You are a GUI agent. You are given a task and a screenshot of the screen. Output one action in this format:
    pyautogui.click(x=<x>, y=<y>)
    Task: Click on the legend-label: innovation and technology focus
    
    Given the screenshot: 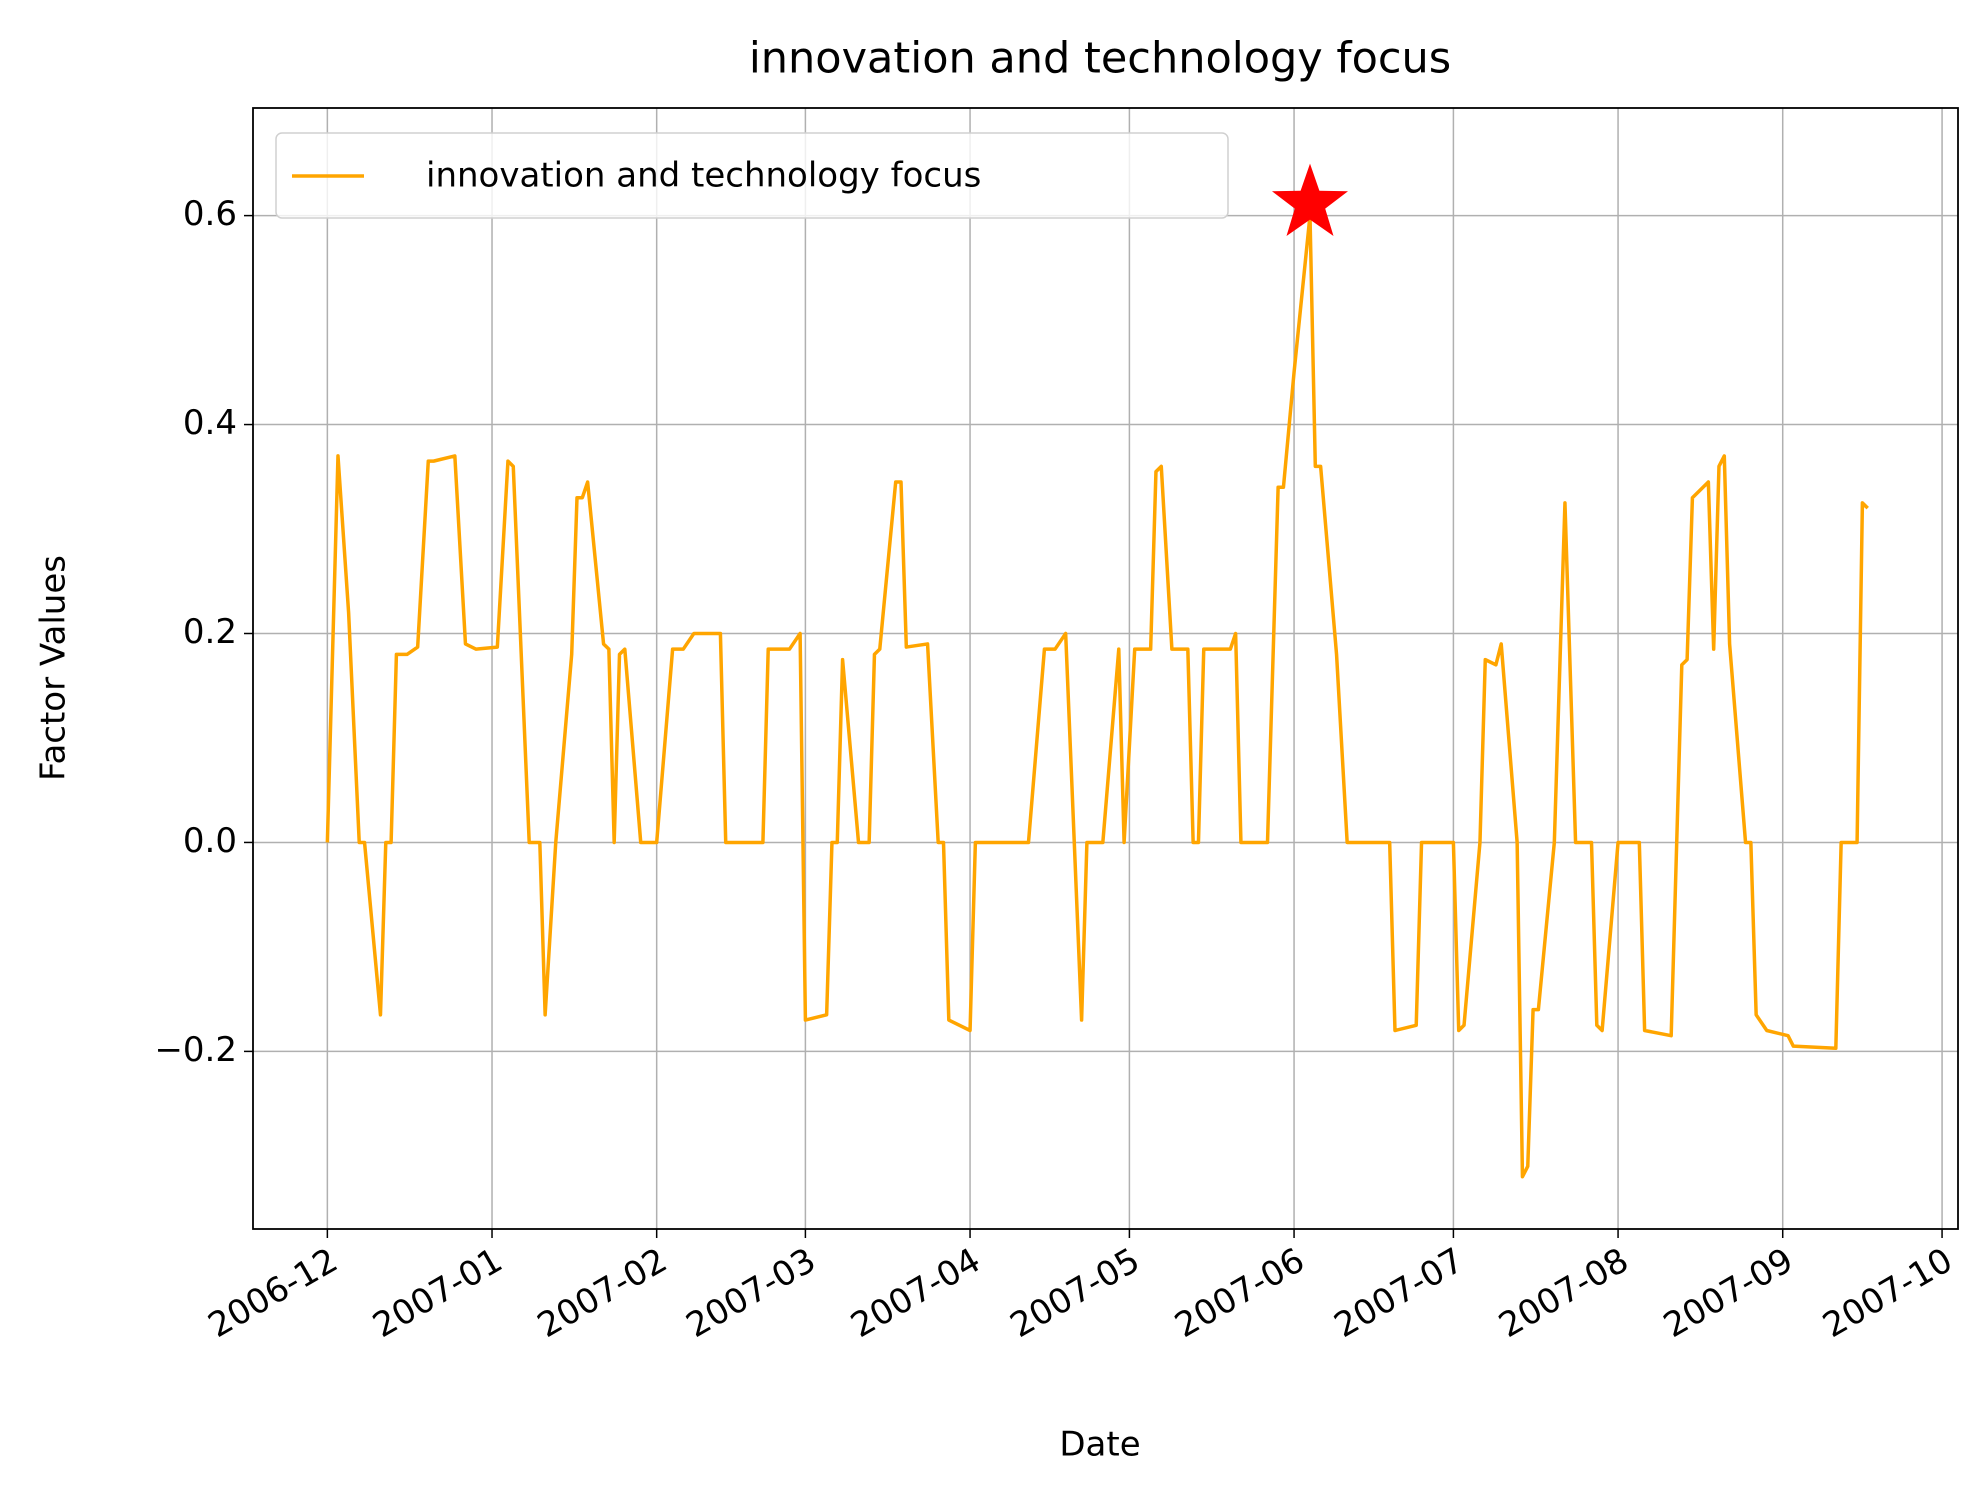 What is the action you would take?
    pyautogui.click(x=703, y=176)
    